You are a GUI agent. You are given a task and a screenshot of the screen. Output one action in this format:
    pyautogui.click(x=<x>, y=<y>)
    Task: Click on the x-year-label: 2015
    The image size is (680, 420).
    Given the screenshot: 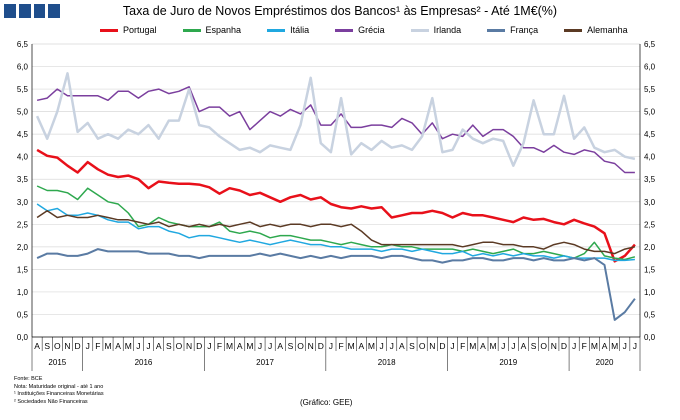 What is the action you would take?
    pyautogui.click(x=57, y=362)
    